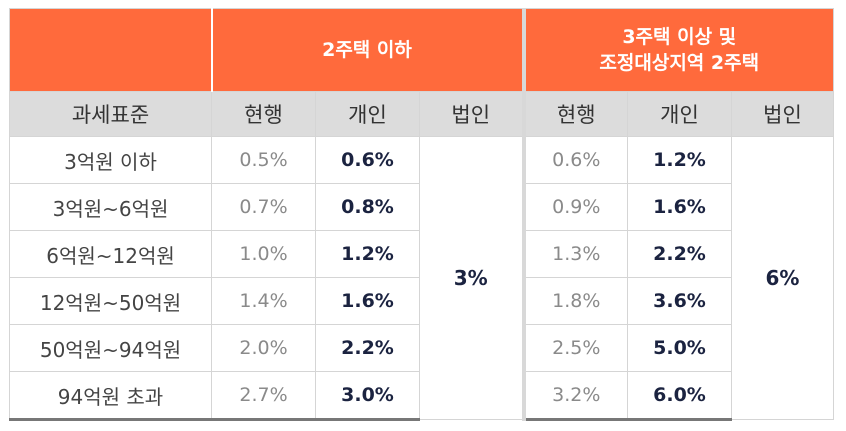 The width and height of the screenshot is (846, 431). I want to click on col-header-a-current: 현행, so click(263, 114).